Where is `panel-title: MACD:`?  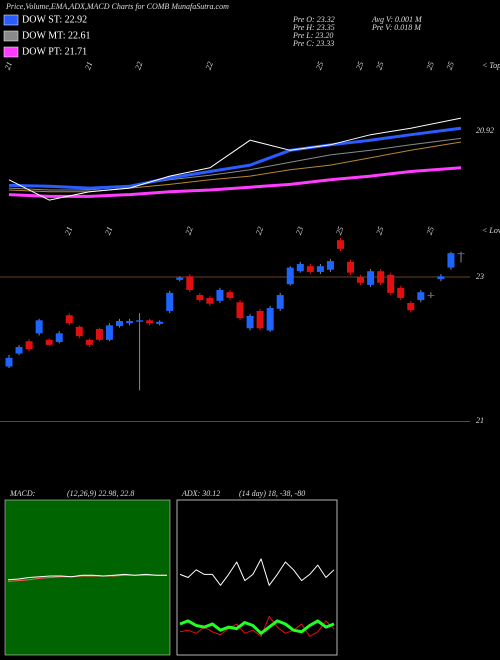 panel-title: MACD: is located at coordinates (22, 493).